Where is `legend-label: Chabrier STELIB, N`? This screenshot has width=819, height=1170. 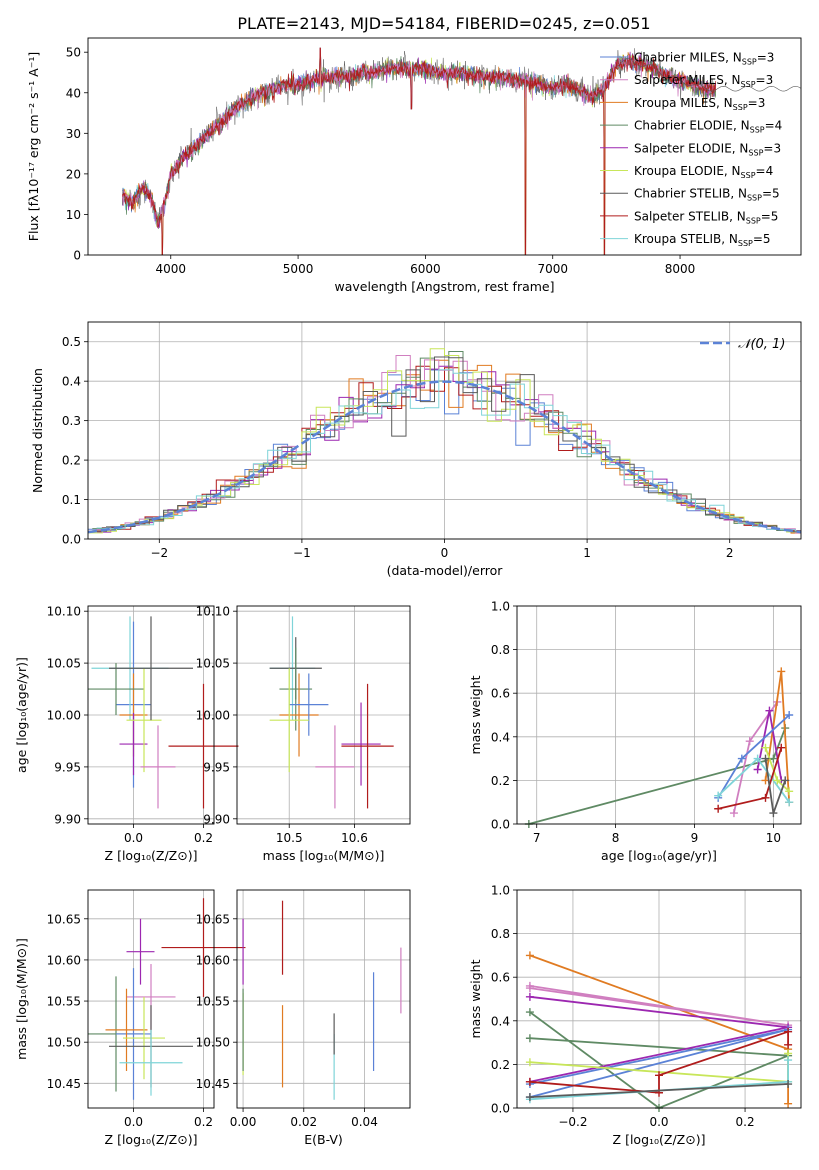 legend-label: Chabrier STELIB, N is located at coordinates (690, 194).